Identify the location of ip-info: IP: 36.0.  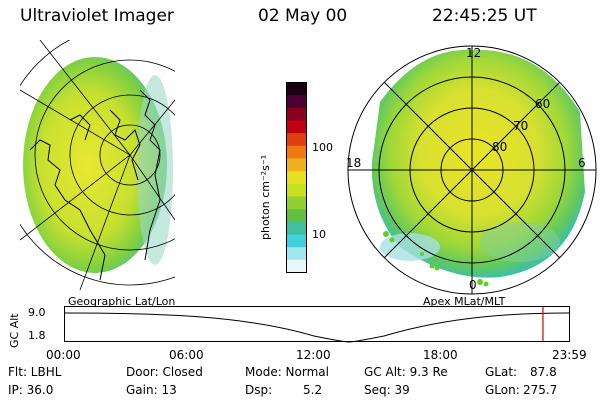
(31, 390).